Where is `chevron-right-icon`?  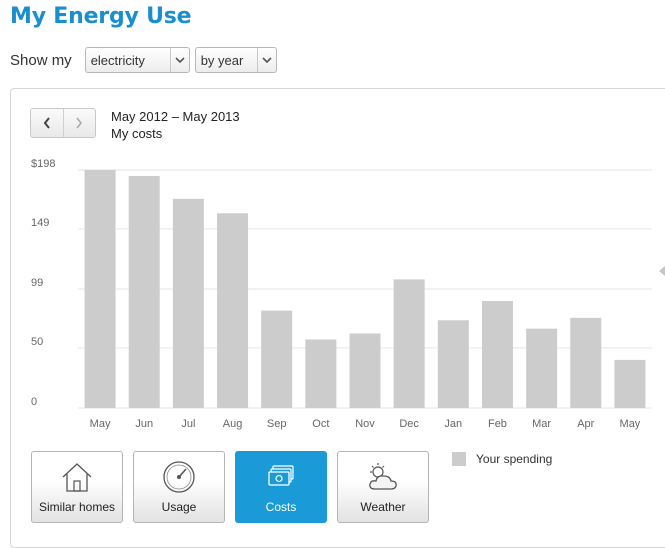
chevron-right-icon is located at coordinates (79, 123).